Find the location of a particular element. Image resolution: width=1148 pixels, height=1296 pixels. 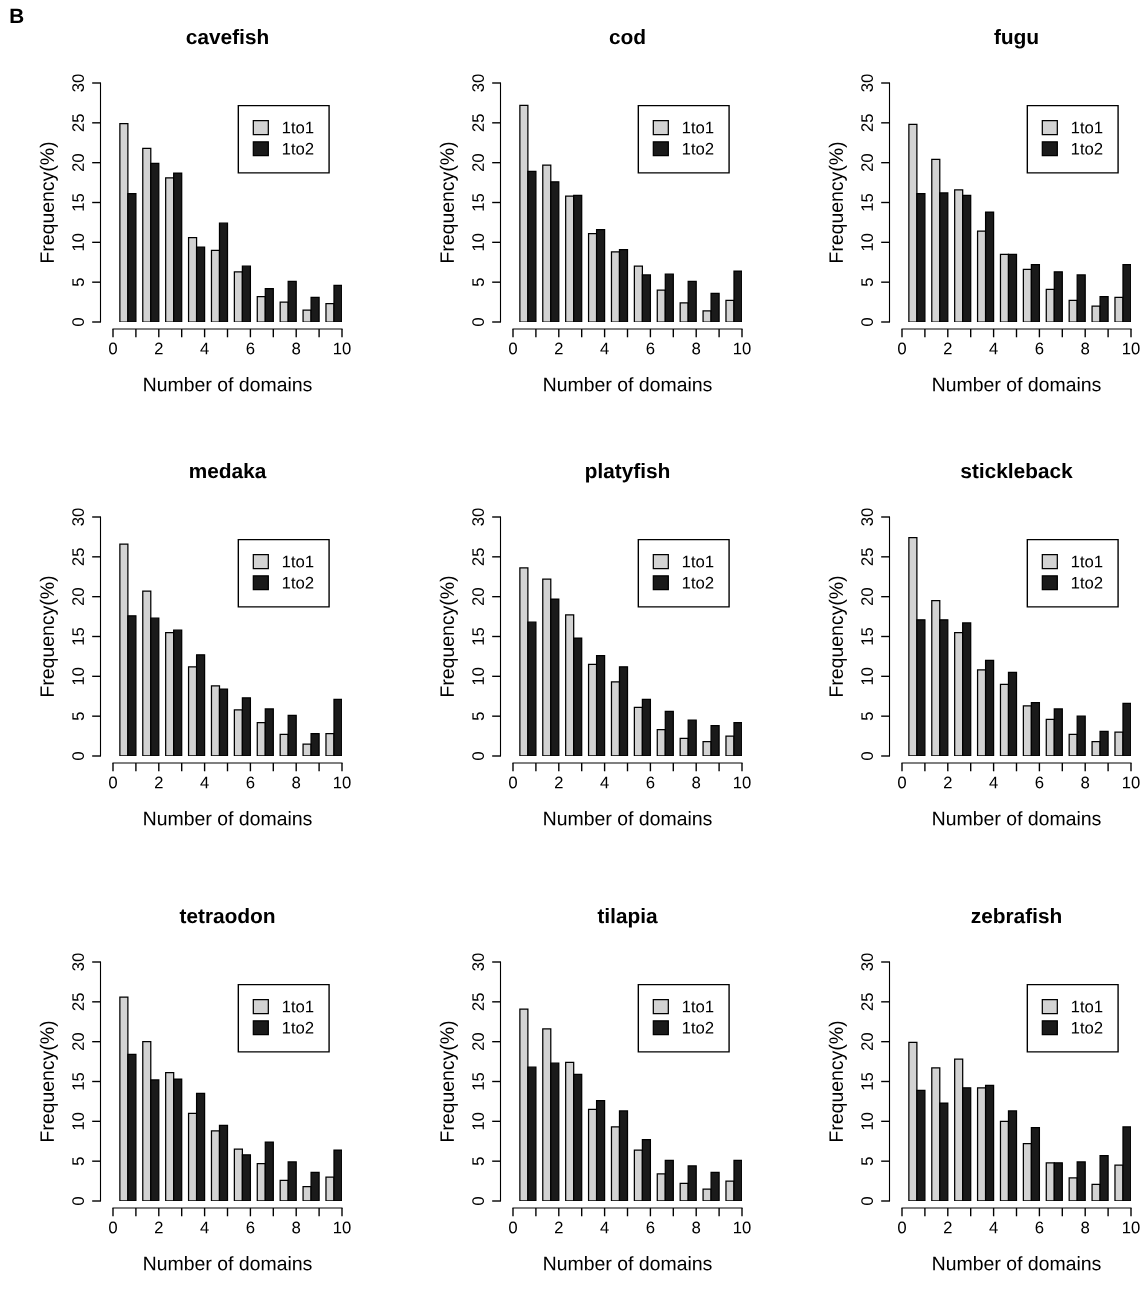

chart-title: cod is located at coordinates (627, 37).